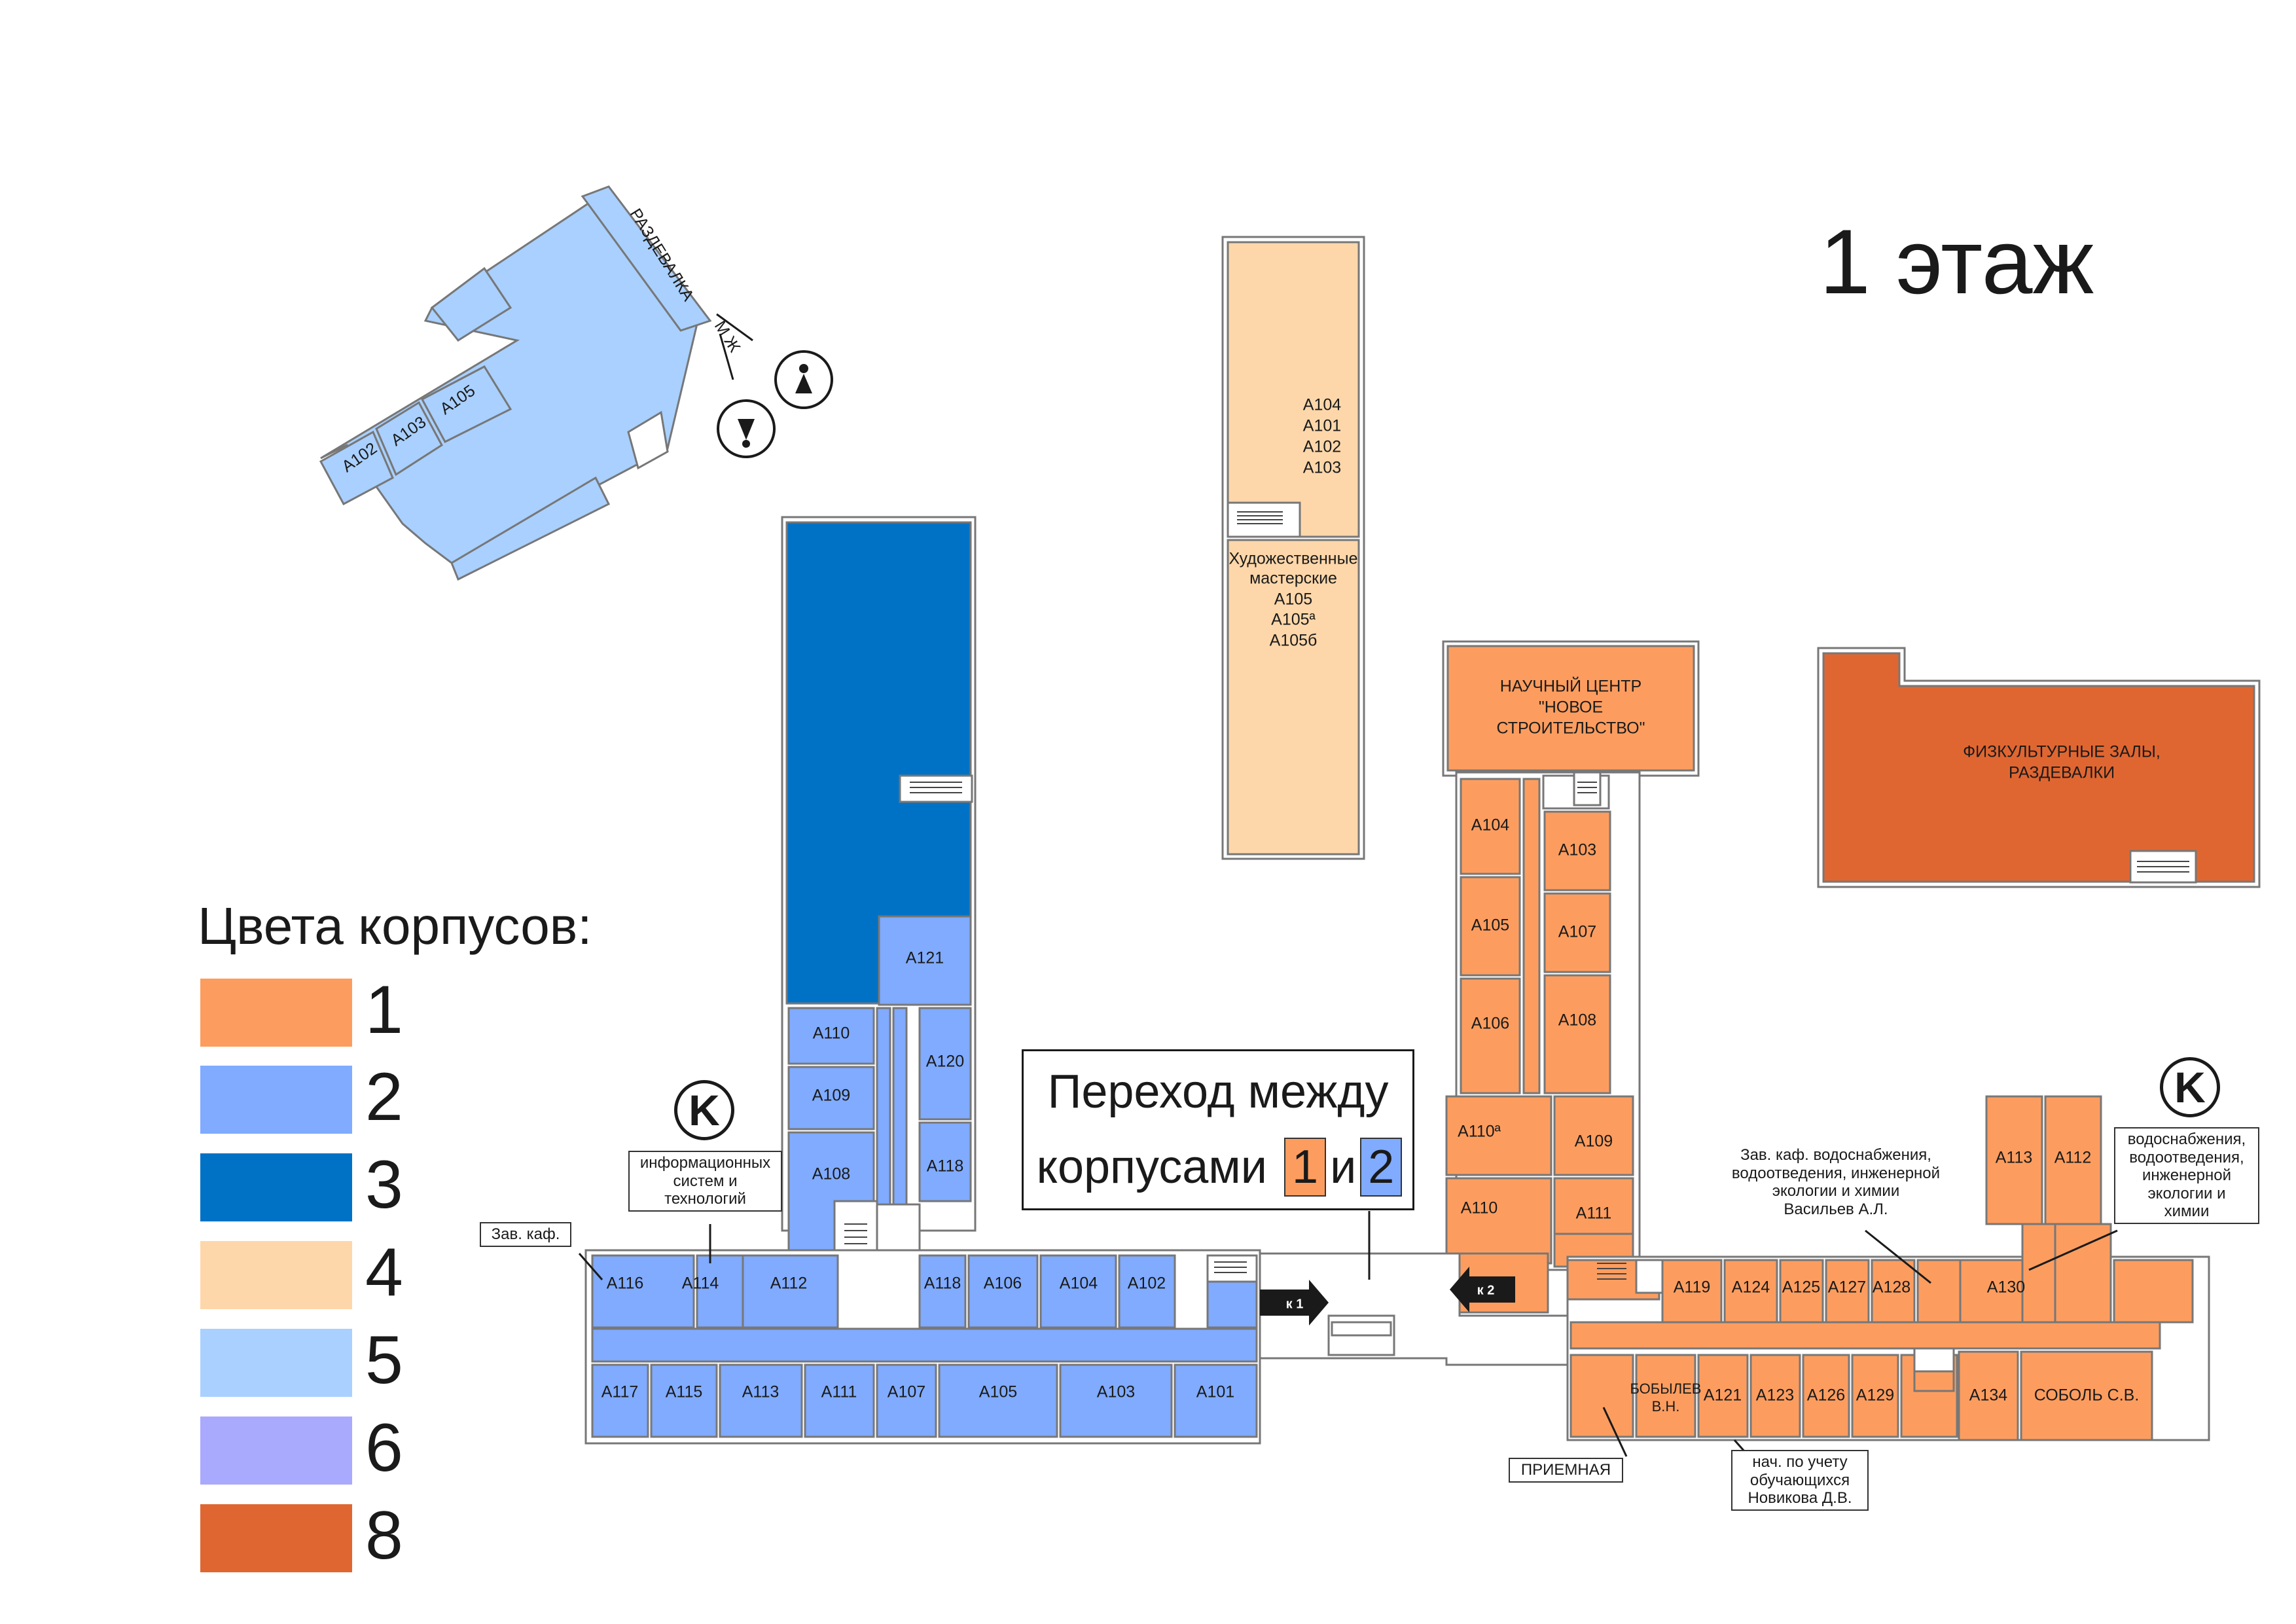 This screenshot has height=1624, width=2296. What do you see at coordinates (1988, 1396) in the screenshot?
I see `room-label: А134` at bounding box center [1988, 1396].